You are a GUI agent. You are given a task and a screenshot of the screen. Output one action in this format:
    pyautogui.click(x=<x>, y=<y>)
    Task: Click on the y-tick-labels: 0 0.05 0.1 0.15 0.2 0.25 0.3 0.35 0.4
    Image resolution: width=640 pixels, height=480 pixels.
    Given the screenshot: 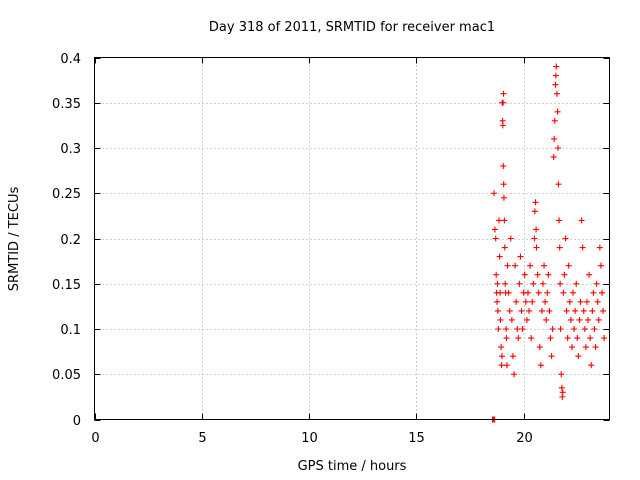 What is the action you would take?
    pyautogui.click(x=66, y=240)
    